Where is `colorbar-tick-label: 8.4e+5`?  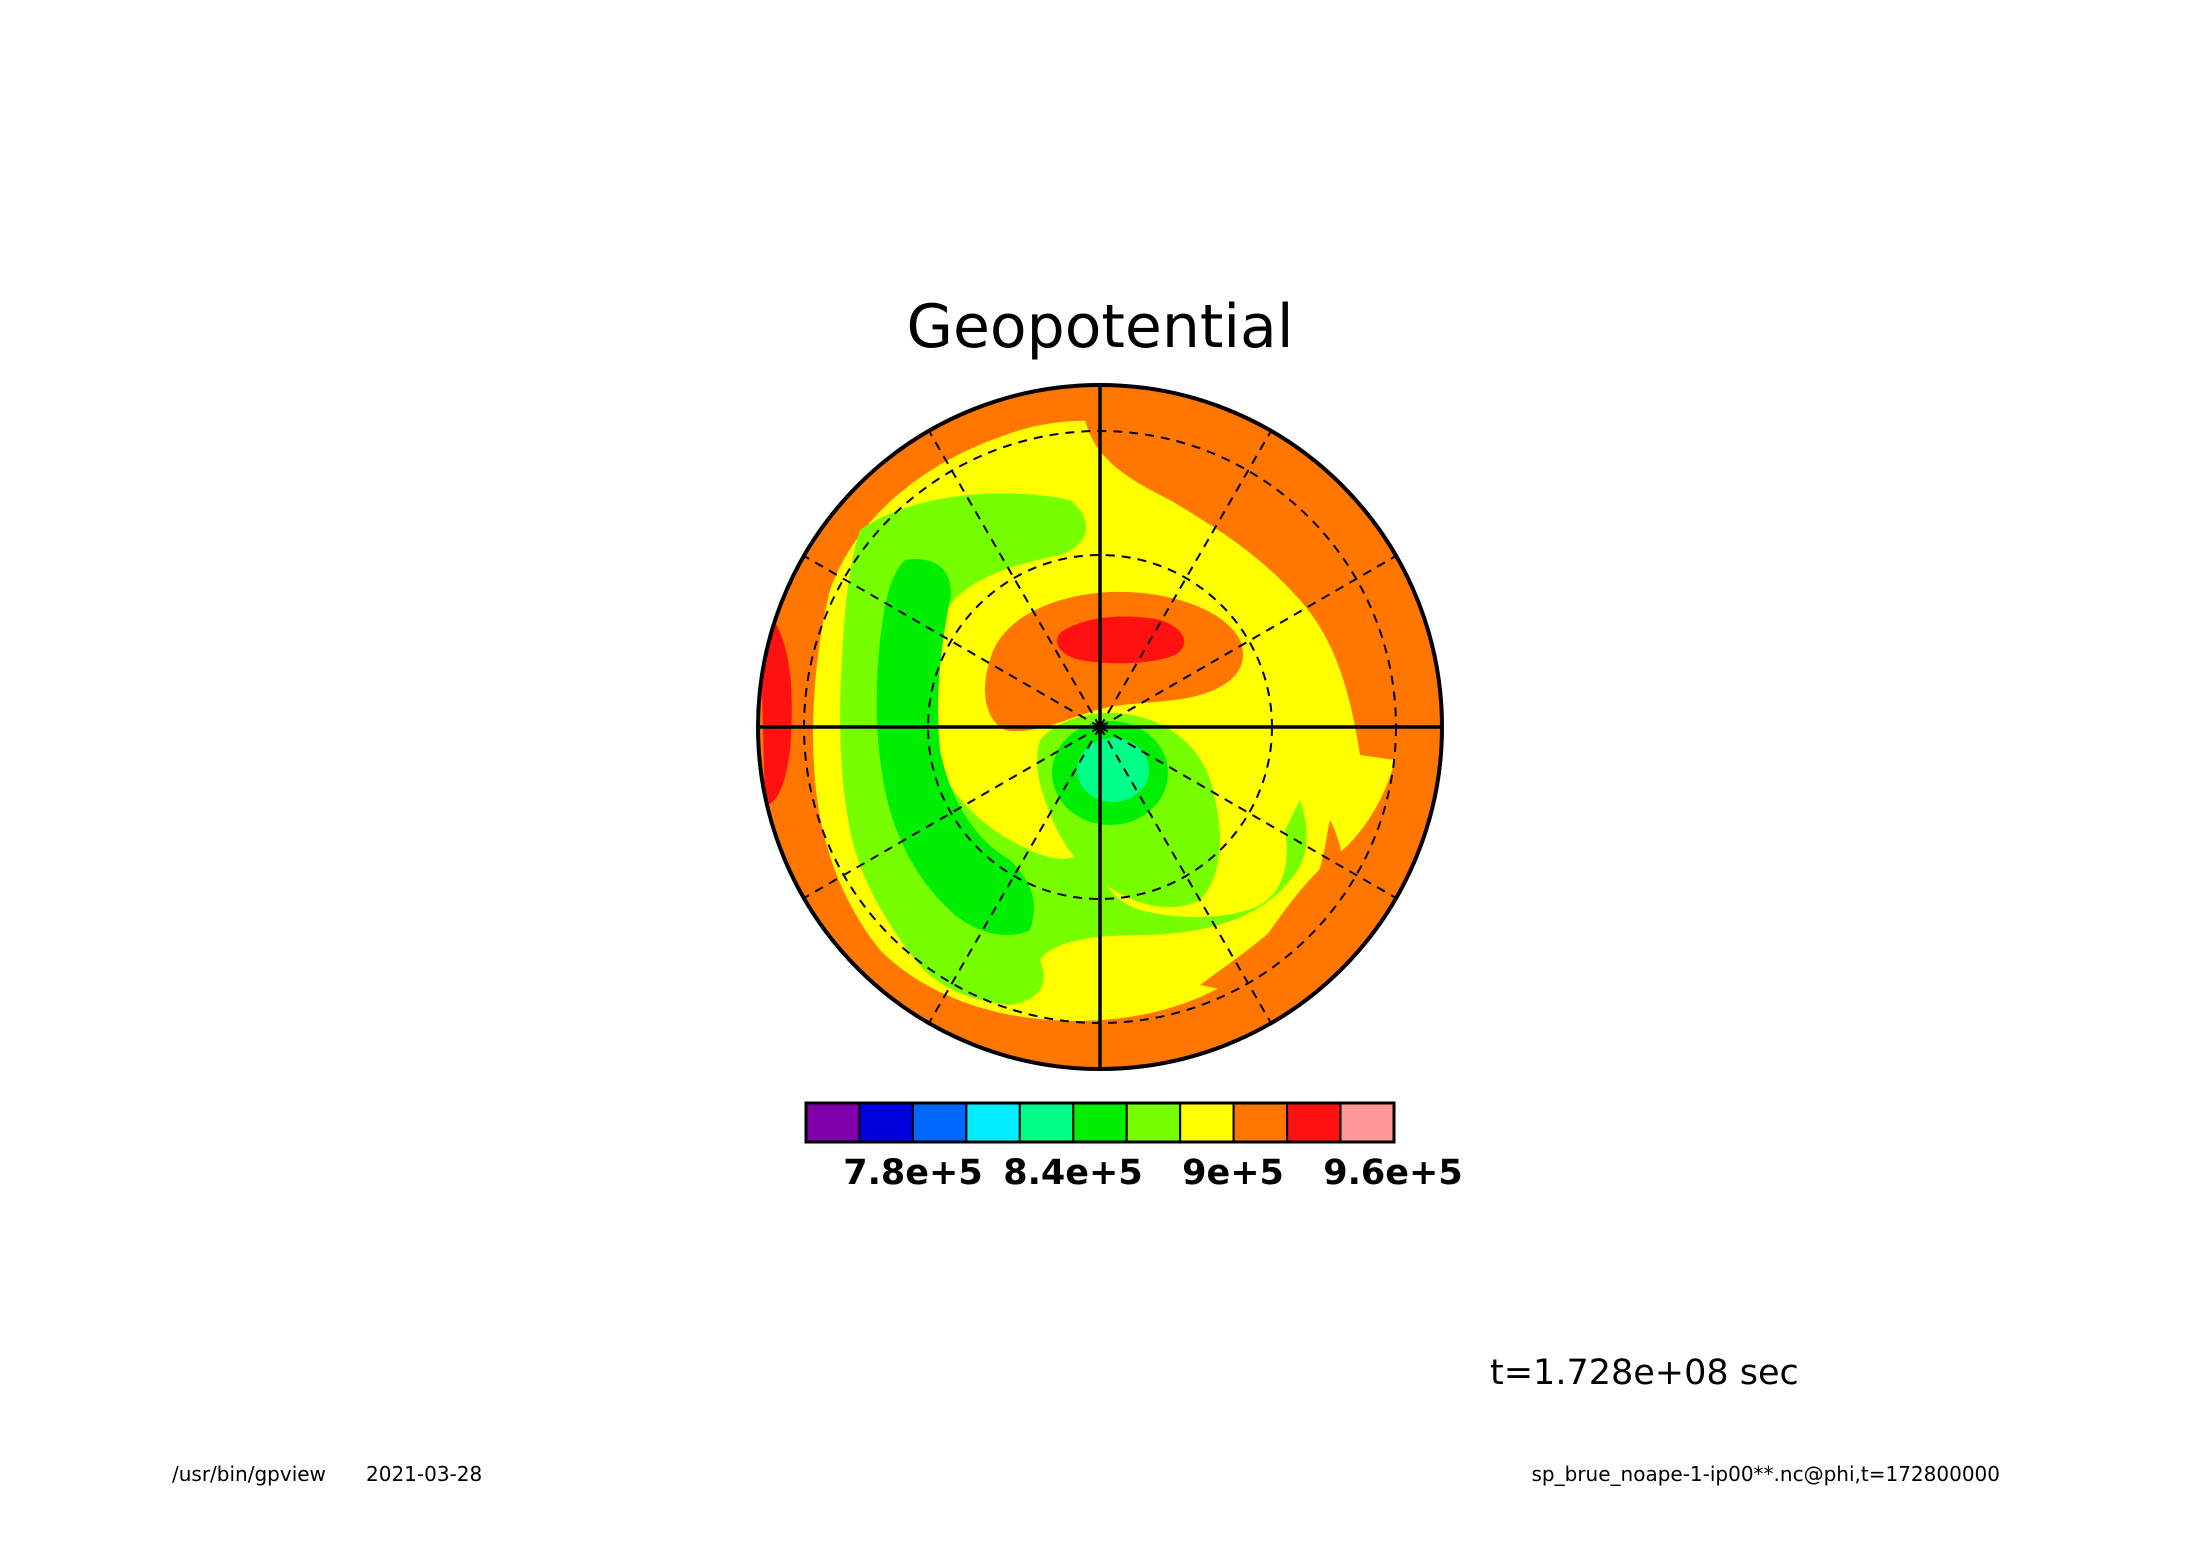
colorbar-tick-label: 8.4e+5 is located at coordinates (1072, 1173).